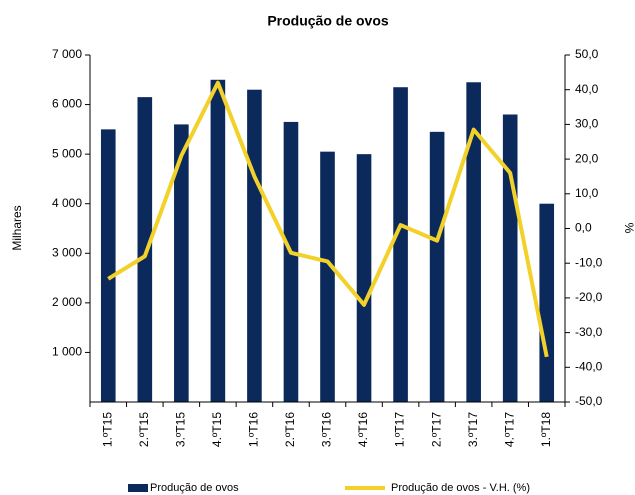  What do you see at coordinates (254, 429) in the screenshot?
I see `x-tick-label: 1.ºT16` at bounding box center [254, 429].